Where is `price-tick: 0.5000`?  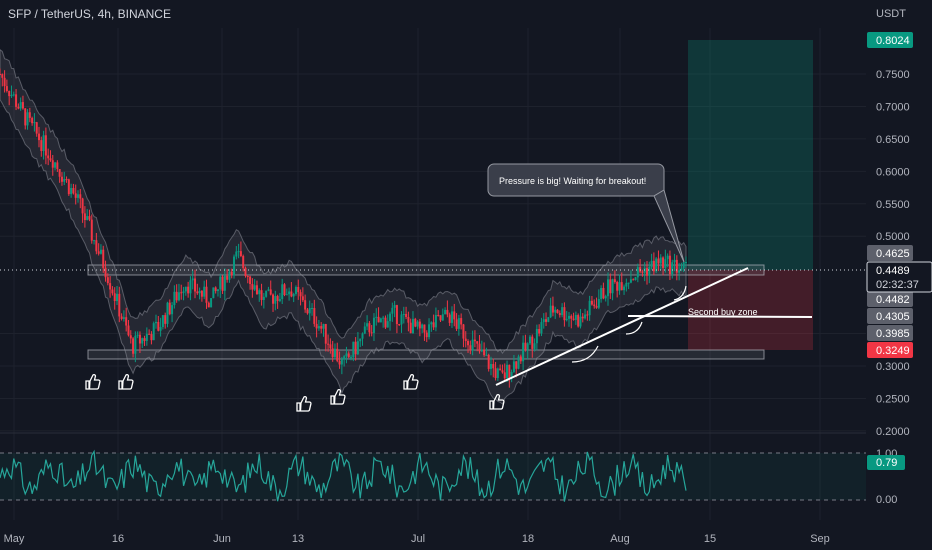
price-tick: 0.5000 is located at coordinates (893, 237).